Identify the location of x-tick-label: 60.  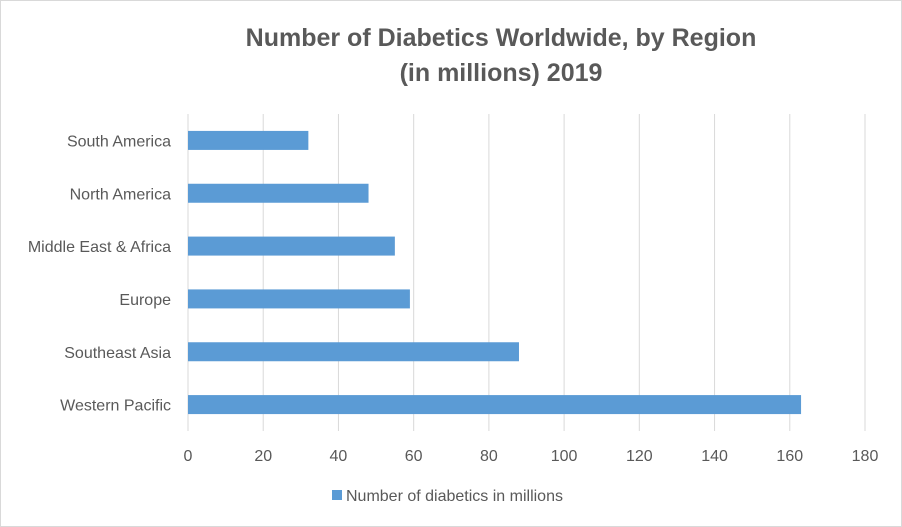
(414, 456).